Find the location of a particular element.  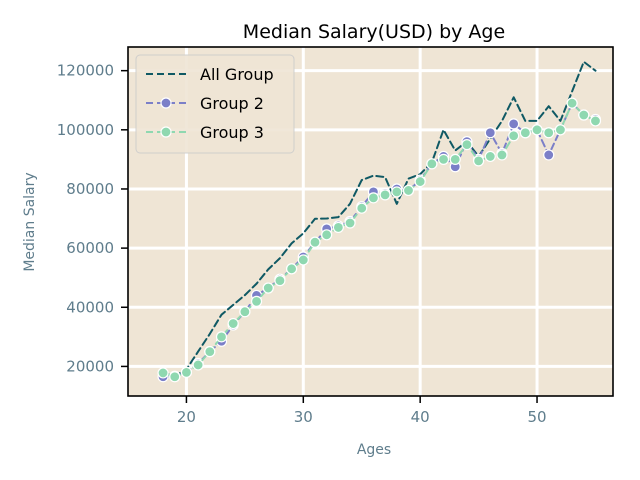

legend-box is located at coordinates (215, 104).